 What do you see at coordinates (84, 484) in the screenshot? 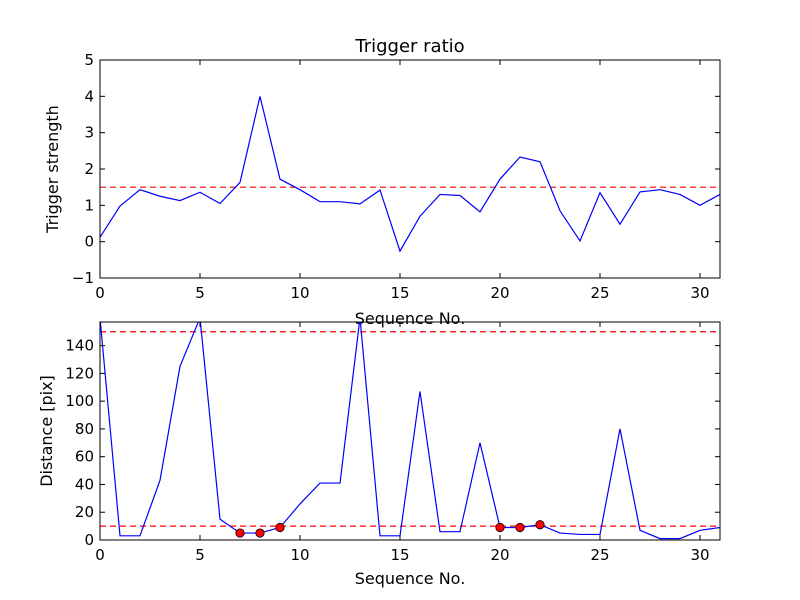
I see `y-tick-label-2: 40` at bounding box center [84, 484].